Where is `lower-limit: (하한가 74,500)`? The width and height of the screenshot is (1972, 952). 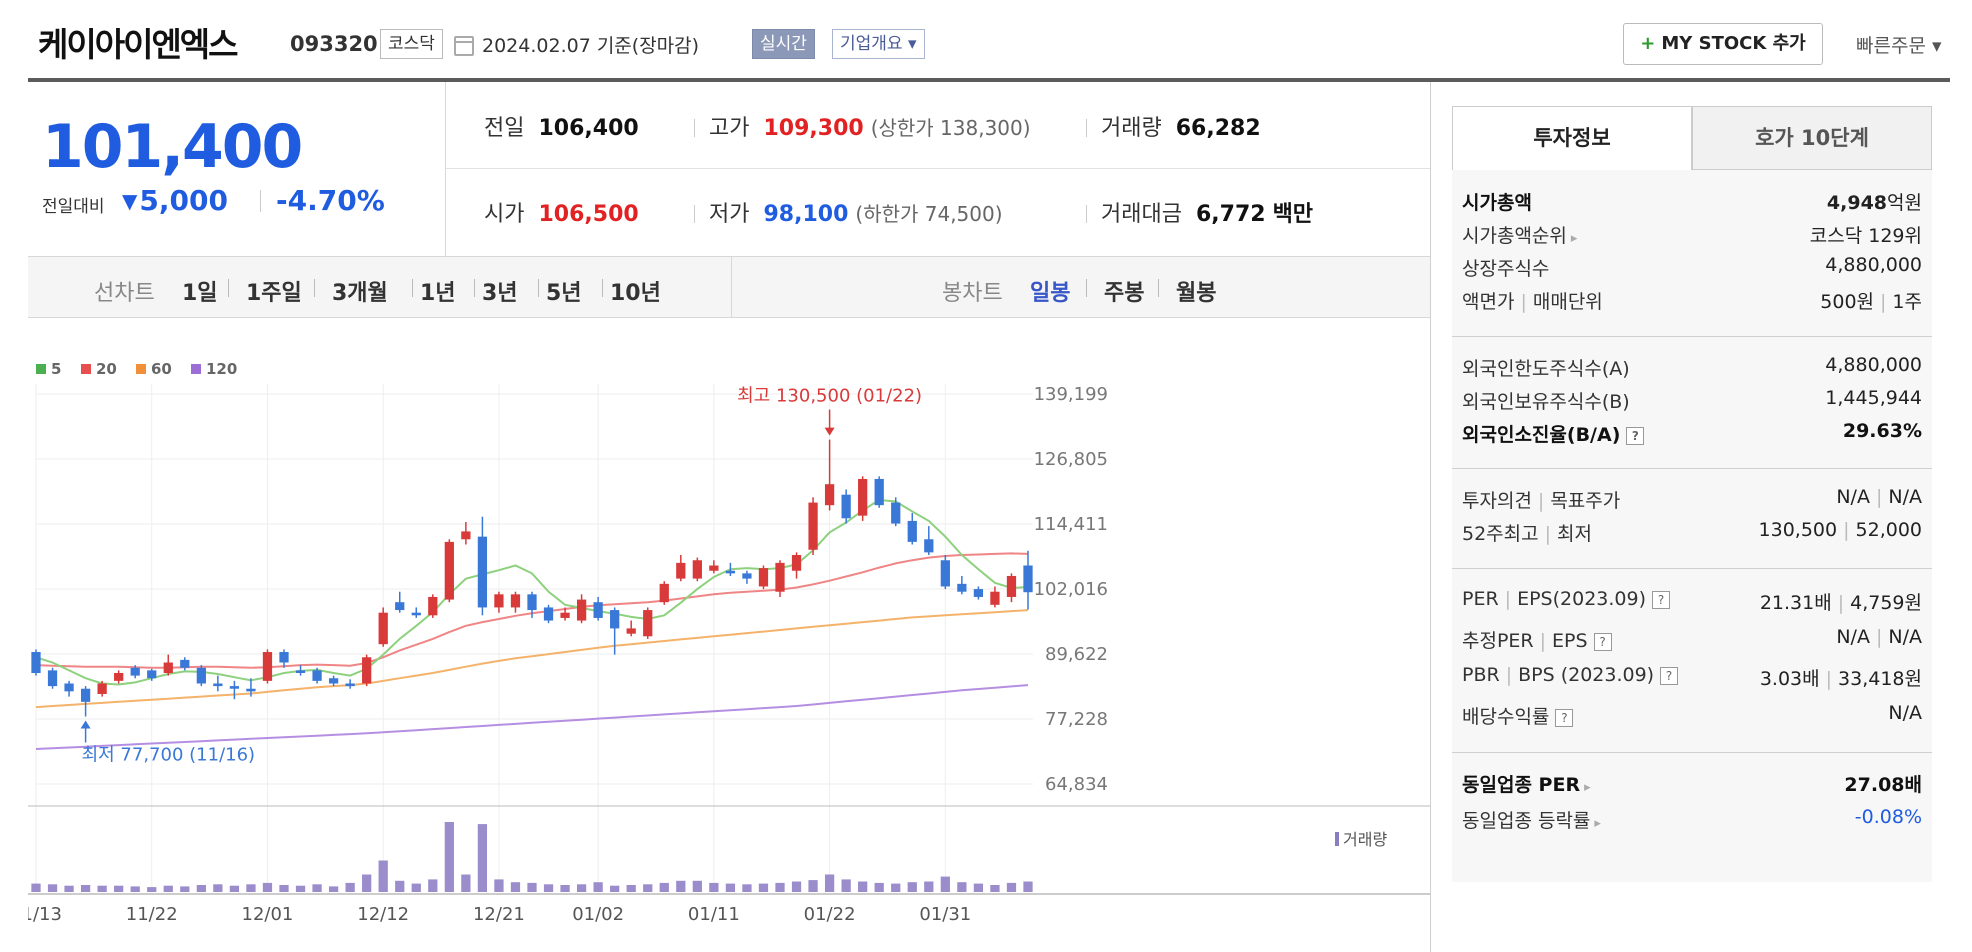 lower-limit: (하한가 74,500) is located at coordinates (929, 214).